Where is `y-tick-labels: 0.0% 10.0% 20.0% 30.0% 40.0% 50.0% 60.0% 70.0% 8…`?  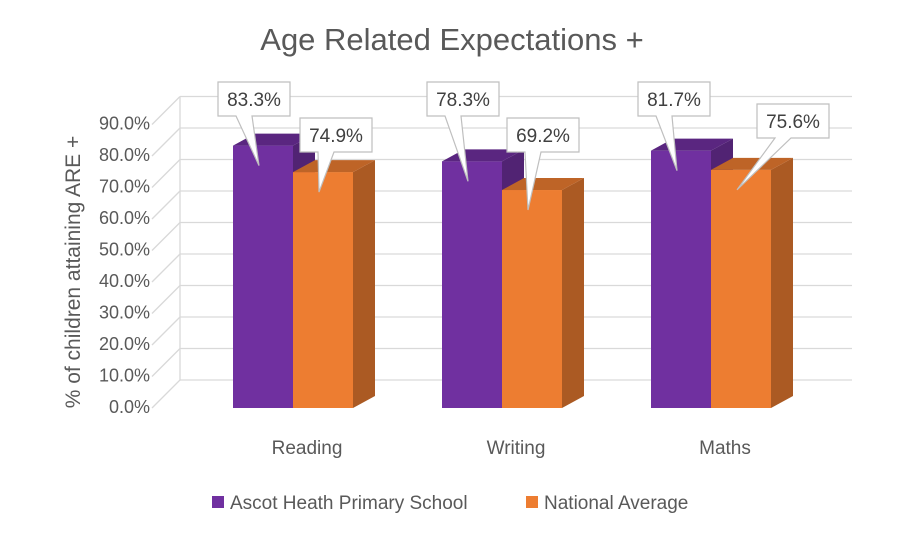
y-tick-labels: 0.0% 10.0% 20.0% 30.0% 40.0% 50.0% 60.0% 70.0% 8… is located at coordinates (124, 266).